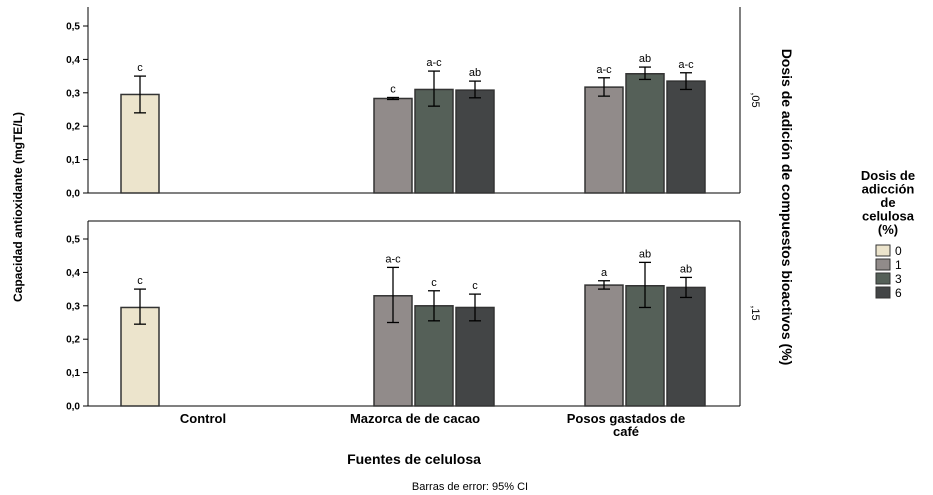  I want to click on category-label: Mazorca de de cacao, so click(415, 418).